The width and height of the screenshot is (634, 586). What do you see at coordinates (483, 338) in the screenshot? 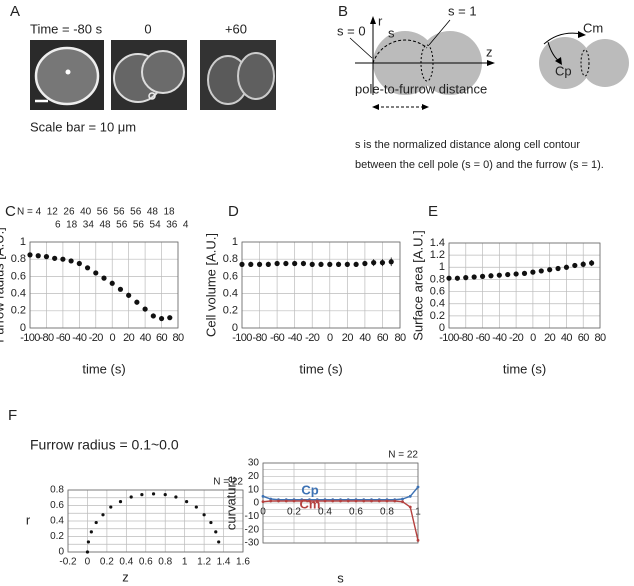
I see `x-tick-label: -60` at bounding box center [483, 338].